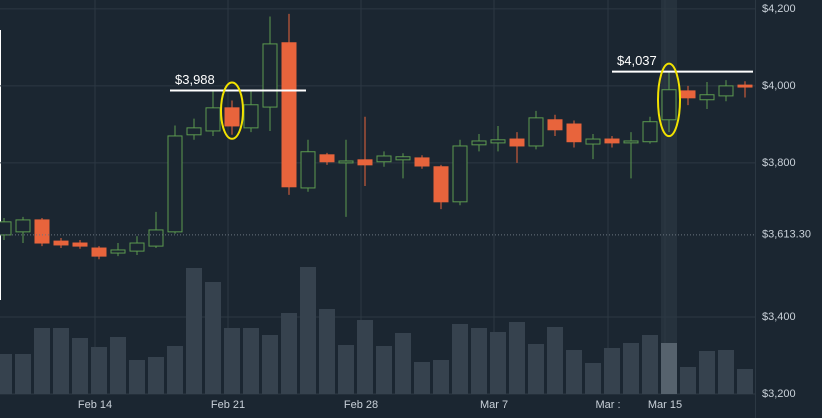  I want to click on y-tick-label: $4,200, so click(779, 9).